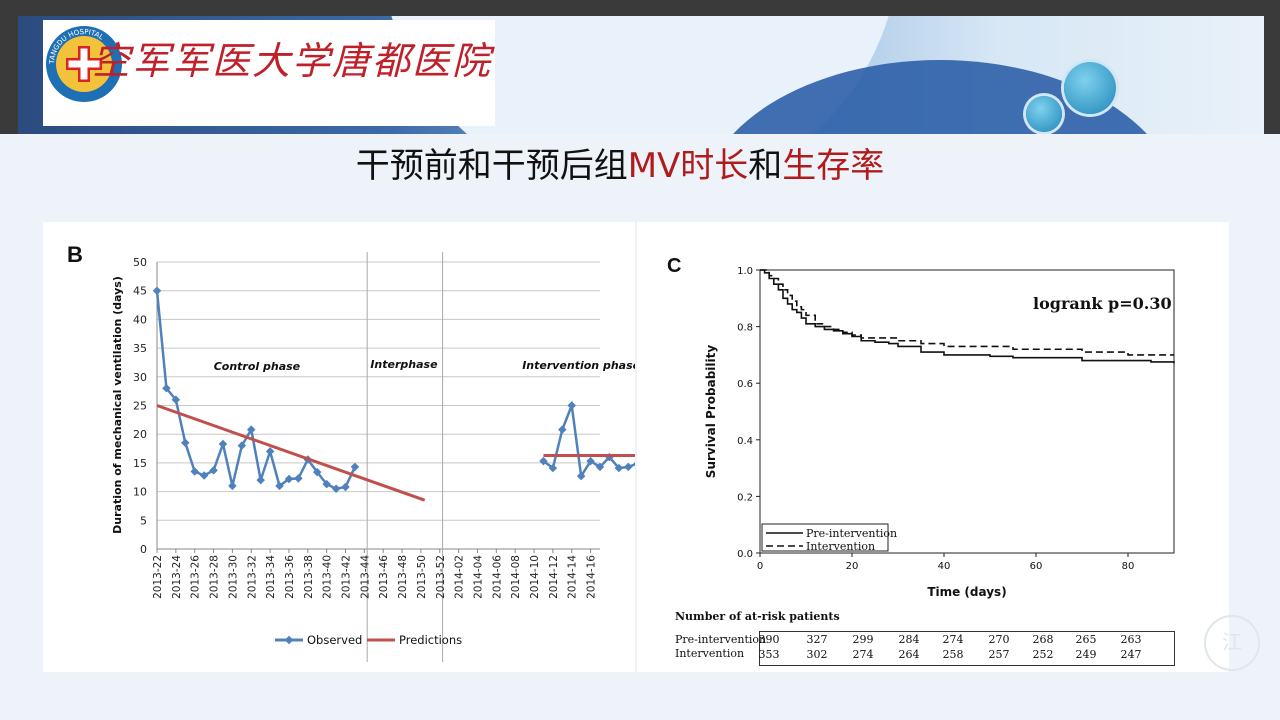 This screenshot has height=720, width=1280. Describe the element at coordinates (757, 616) in the screenshot. I see `risk-table-title: Number of at-risk patients` at that location.